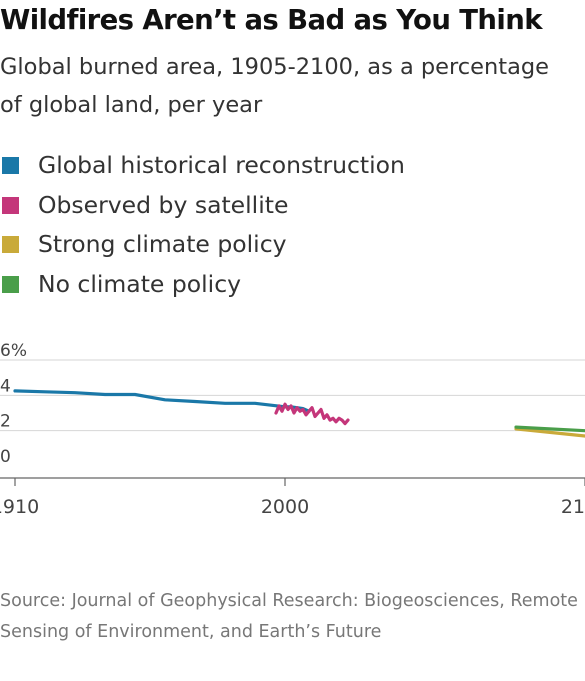 The height and width of the screenshot is (681, 585). Describe the element at coordinates (285, 507) in the screenshot. I see `x-tick-label-2000: 2000` at that location.